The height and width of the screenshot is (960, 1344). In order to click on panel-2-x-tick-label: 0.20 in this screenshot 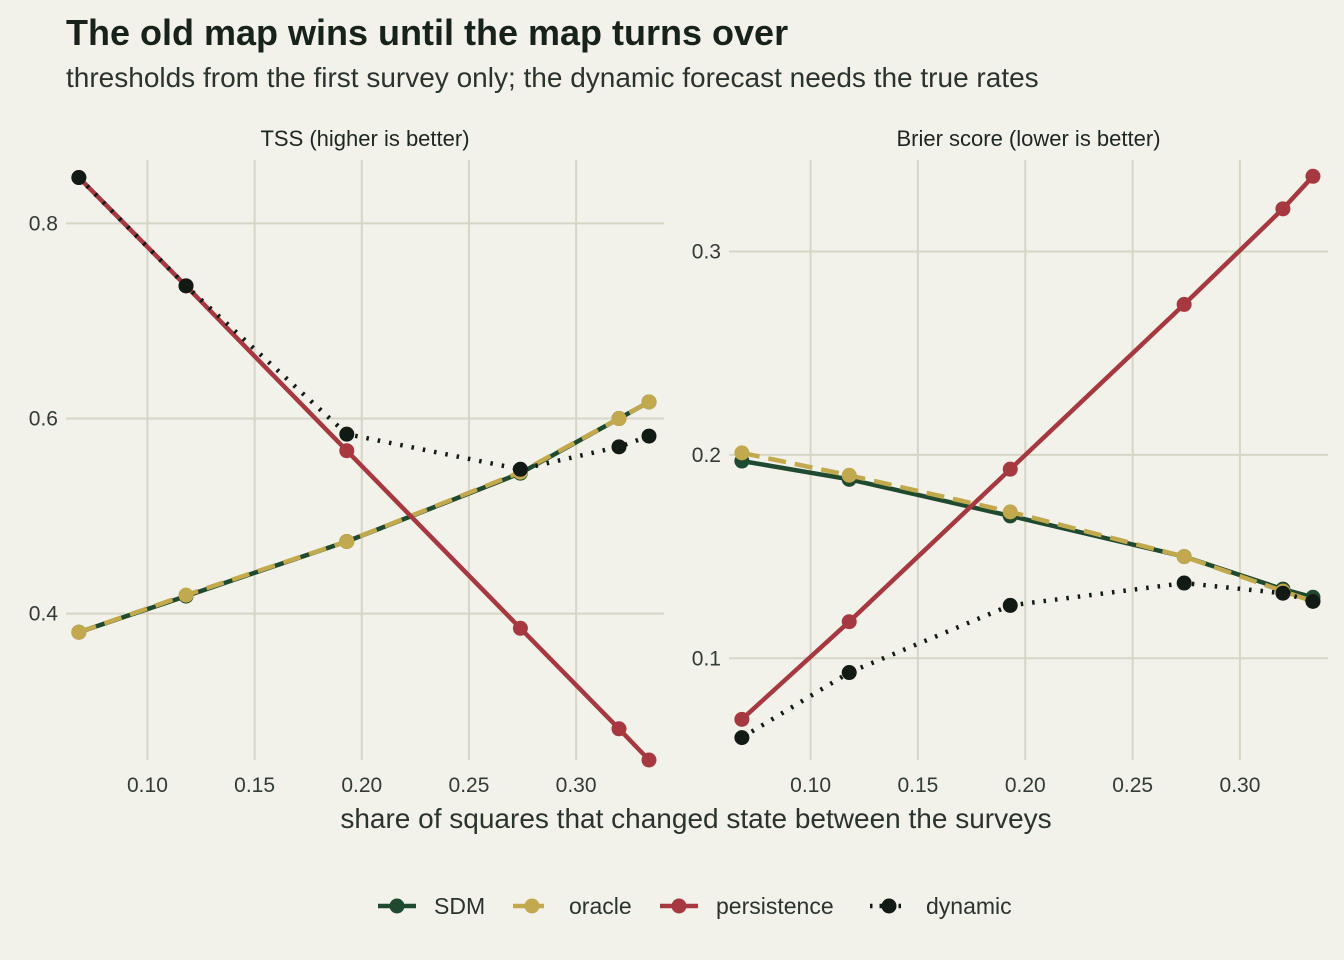, I will do `click(1025, 785)`.